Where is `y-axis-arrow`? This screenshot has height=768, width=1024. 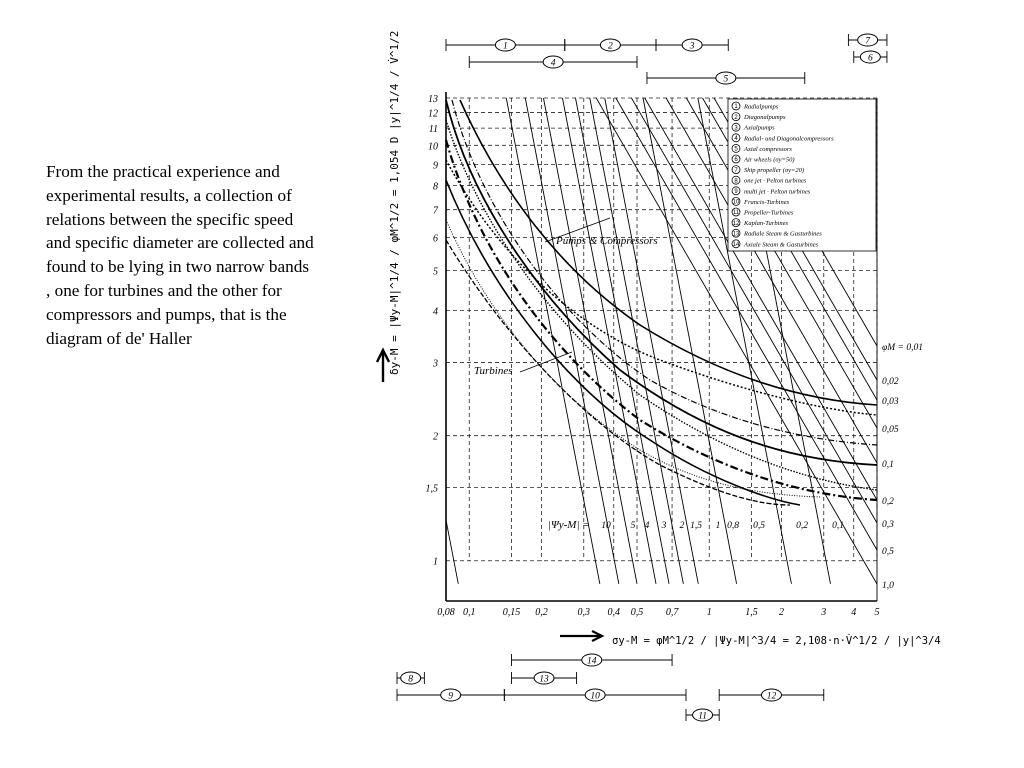
y-axis-arrow is located at coordinates (383, 364).